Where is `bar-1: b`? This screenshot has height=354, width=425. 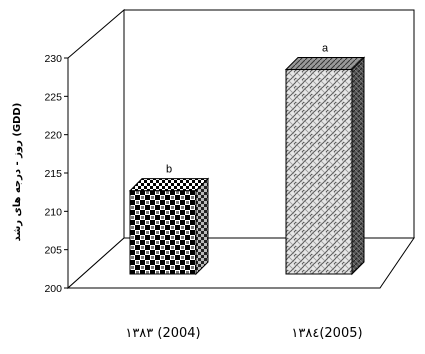 bar-1: b is located at coordinates (169, 220).